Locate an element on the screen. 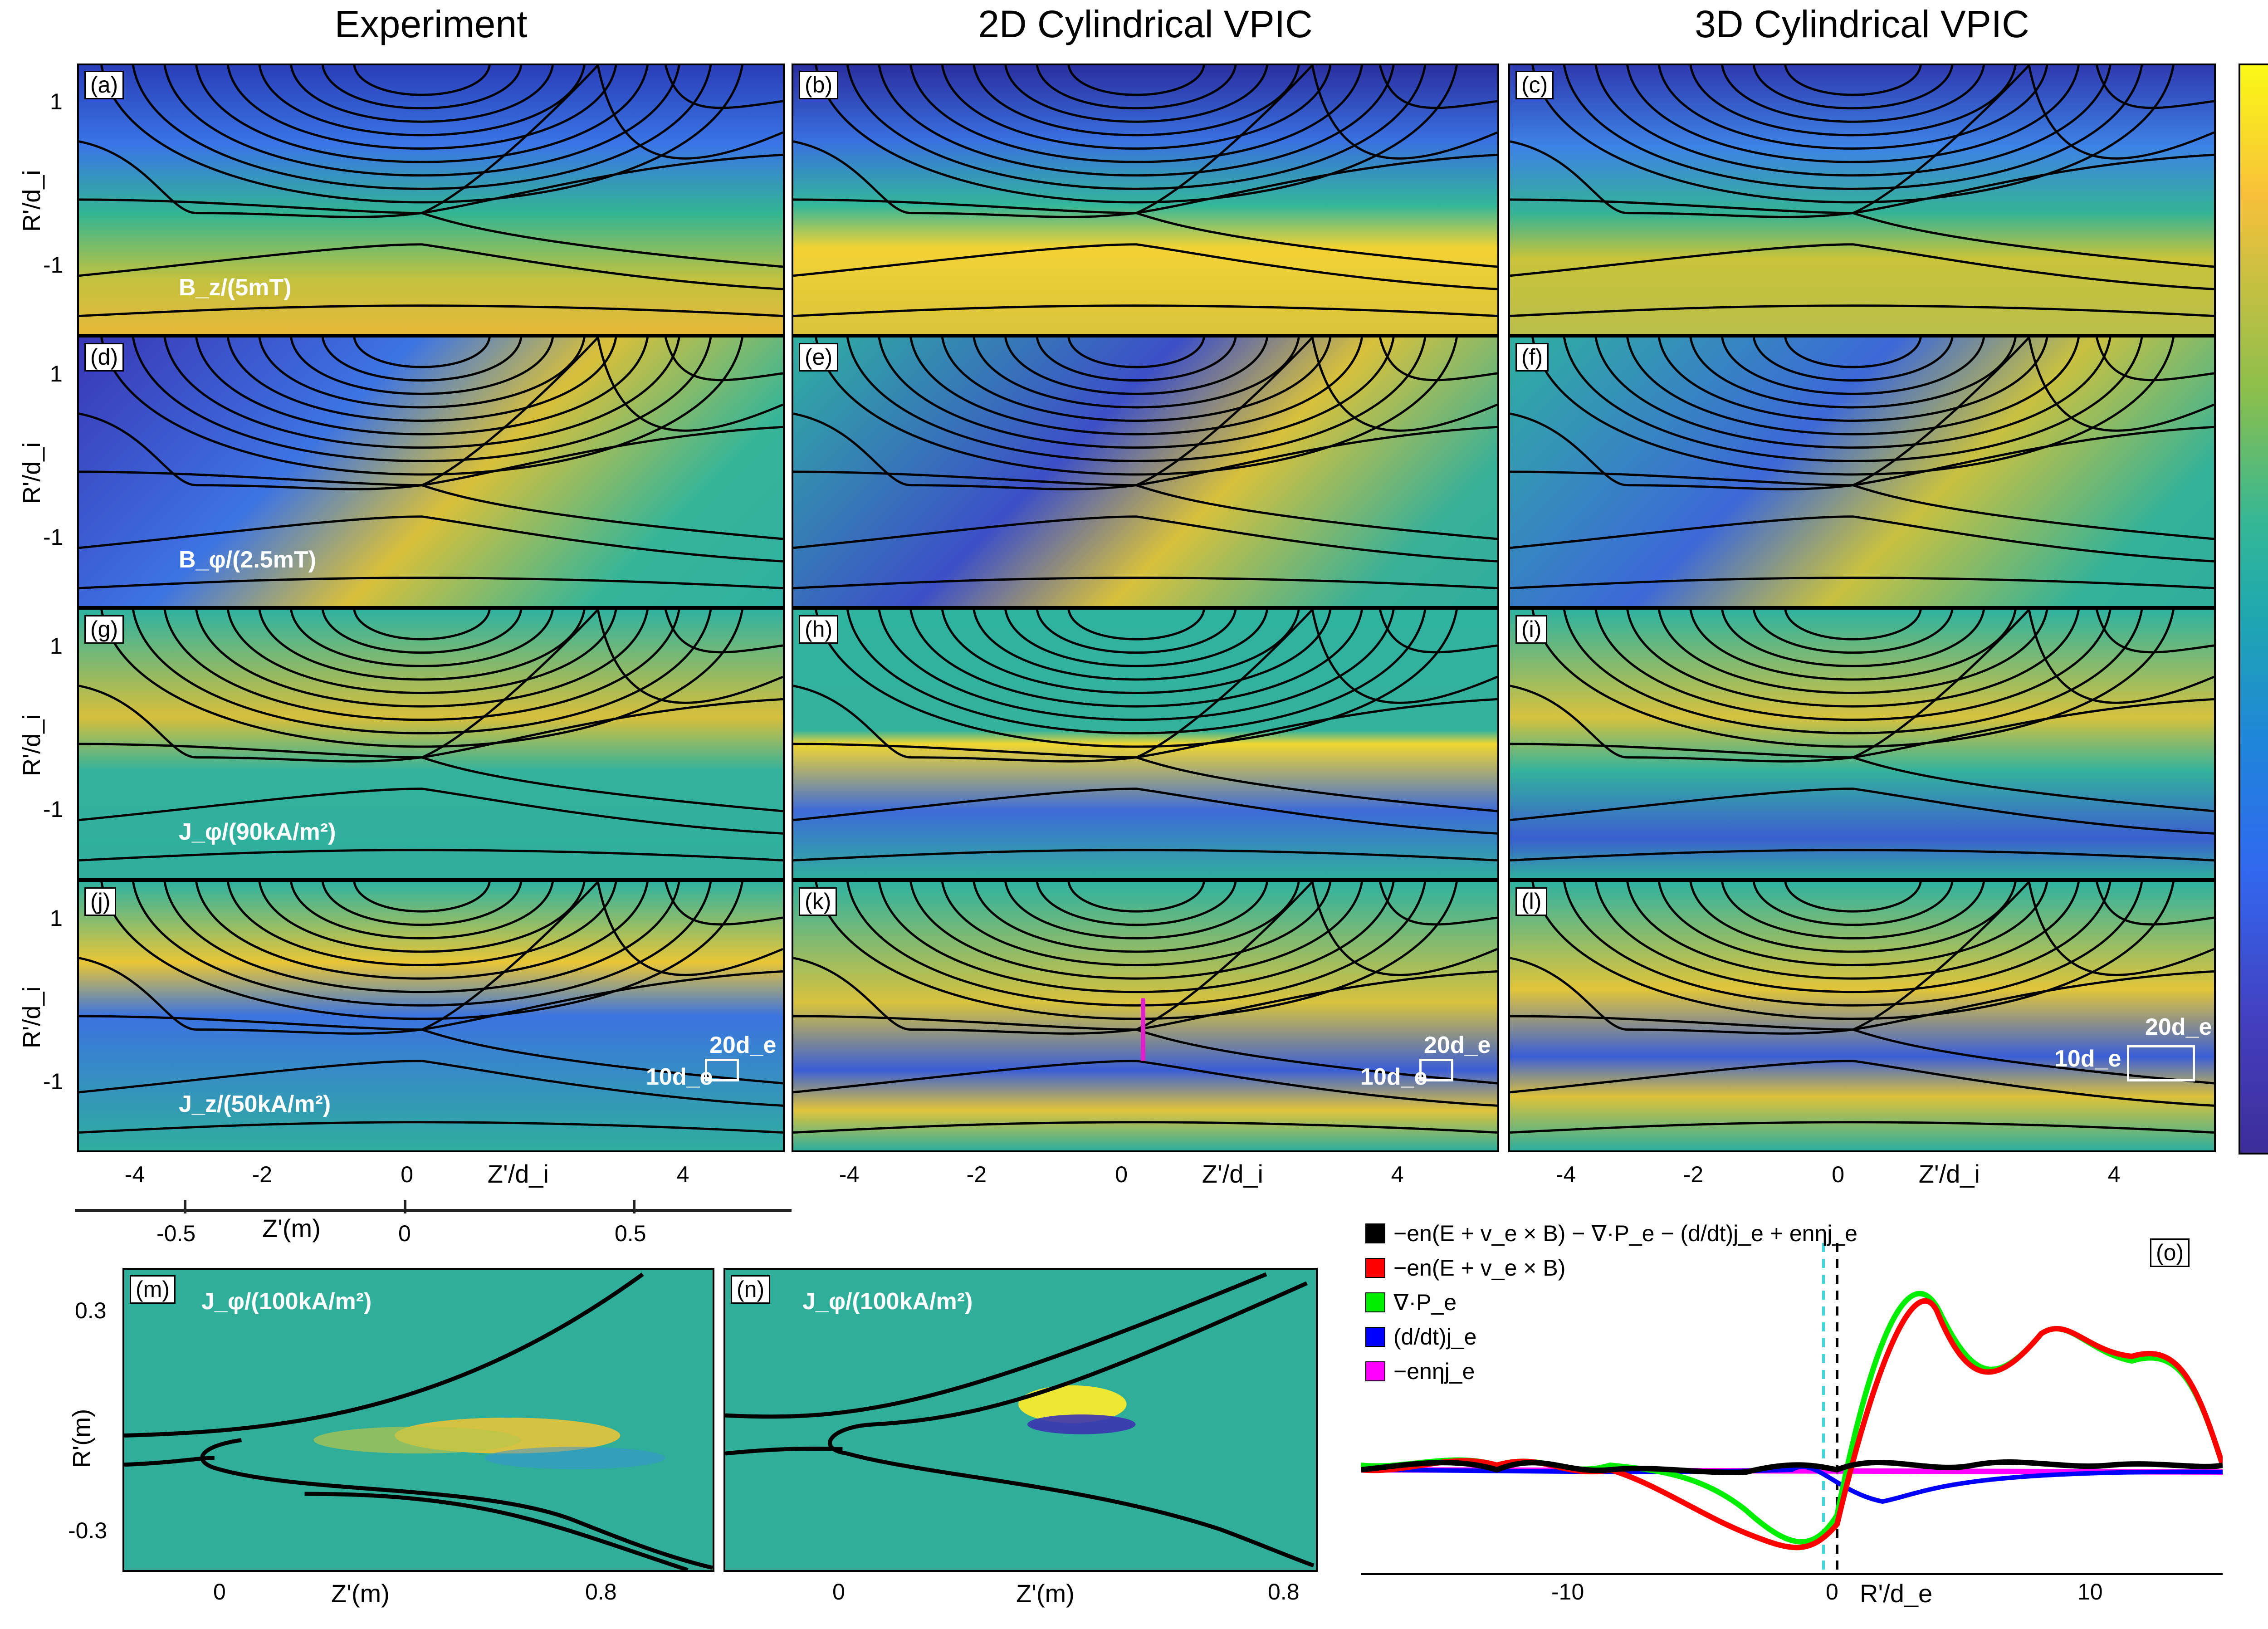 This screenshot has height=1629, width=2268. panel-label: (n) is located at coordinates (751, 1289).